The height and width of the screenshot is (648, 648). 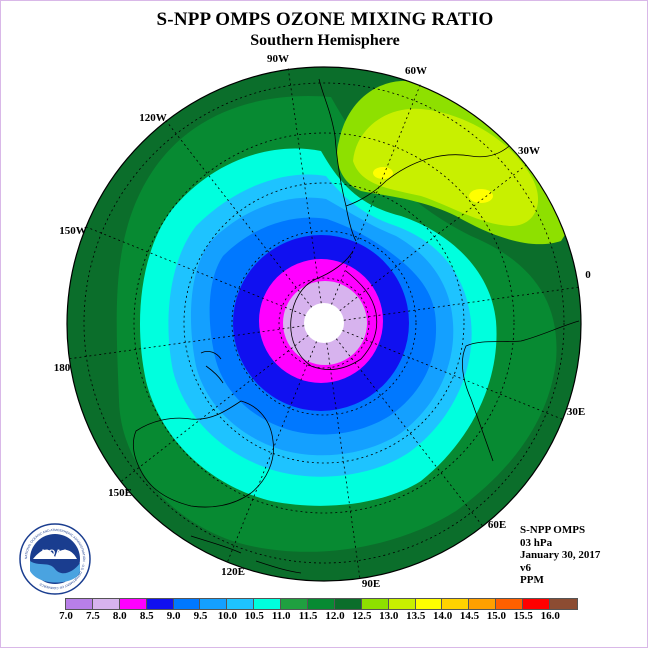 I want to click on color-bar-label: 13.0, so click(x=389, y=616).